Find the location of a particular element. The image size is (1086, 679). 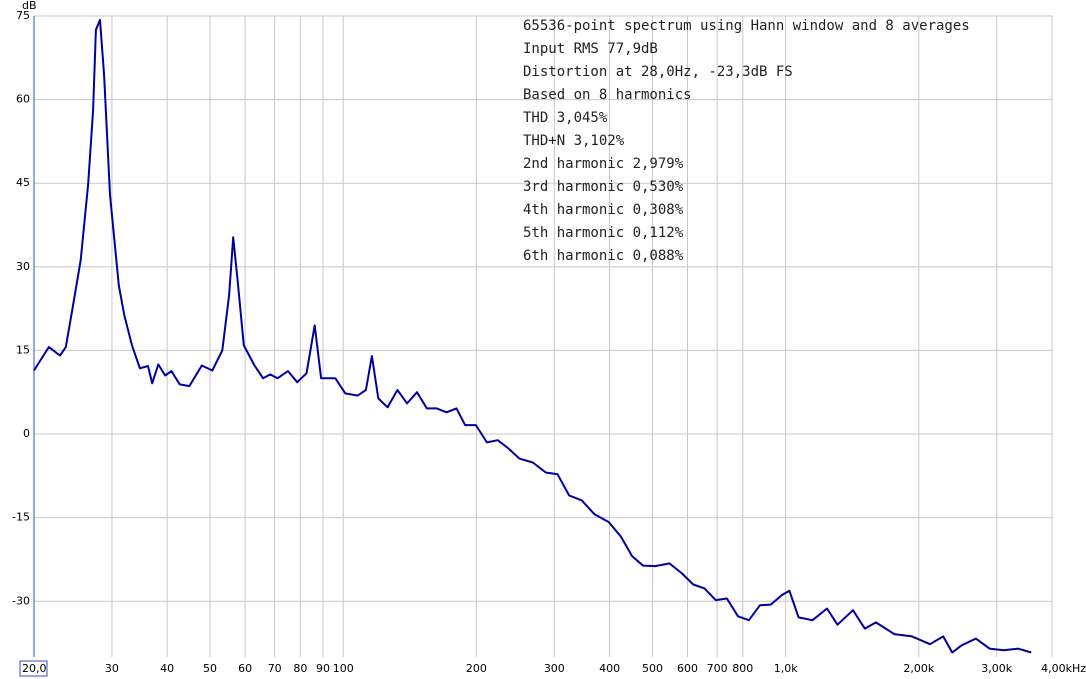

x-tick-label: 1,0k is located at coordinates (786, 668).